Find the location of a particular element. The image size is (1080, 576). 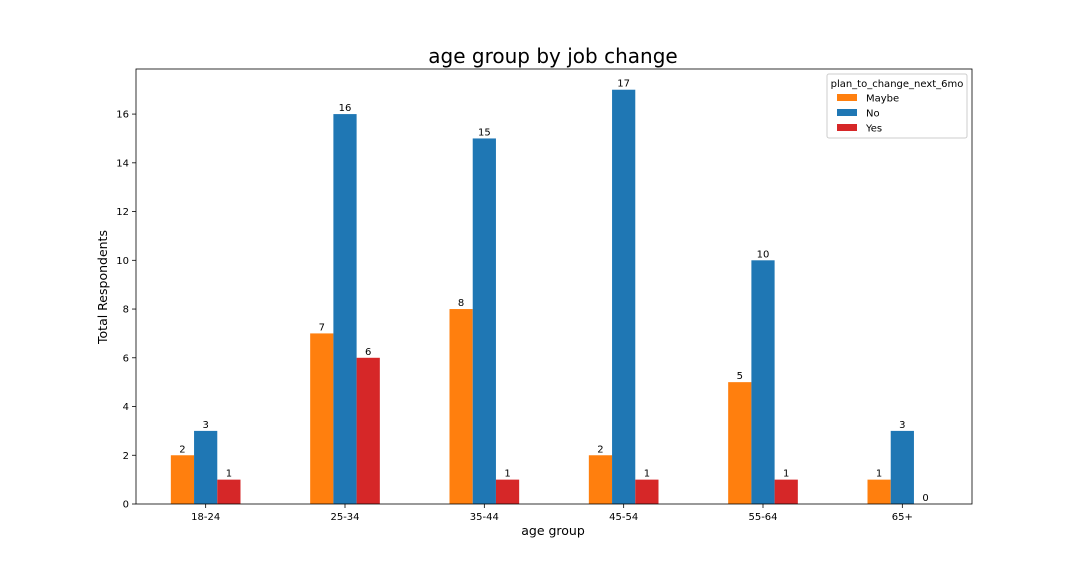

x-axis: 18-24 25-34 35-44 45-54 55-64 65+ is located at coordinates (552, 513).